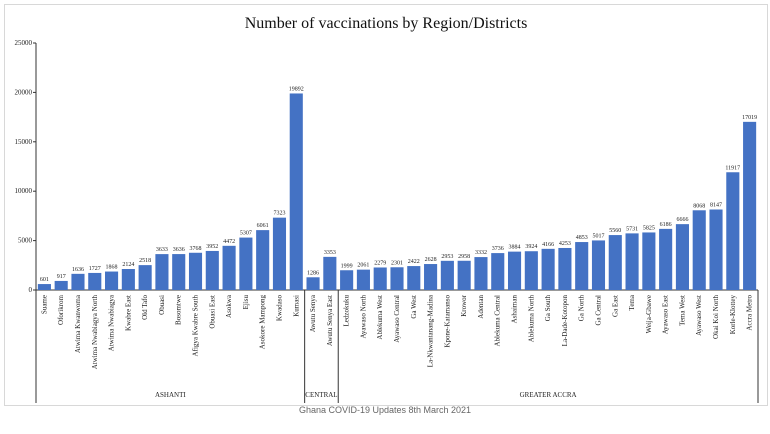 Image resolution: width=770 pixels, height=434 pixels. Describe the element at coordinates (212, 312) in the screenshot. I see `category-label: Obuasi East` at that location.